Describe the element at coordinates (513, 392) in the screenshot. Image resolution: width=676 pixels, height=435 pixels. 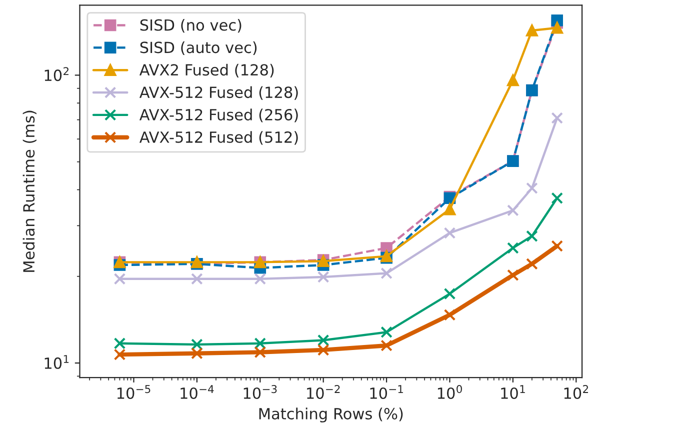
I see `x-tick-label: 10$^{1}$` at that location.